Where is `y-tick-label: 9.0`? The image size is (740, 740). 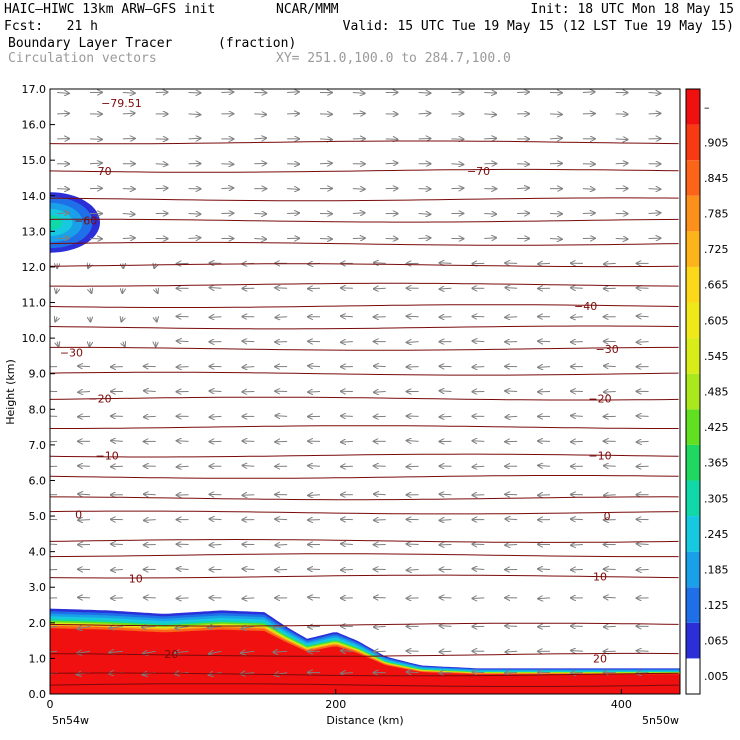
y-tick-label: 9.0 is located at coordinates (38, 374).